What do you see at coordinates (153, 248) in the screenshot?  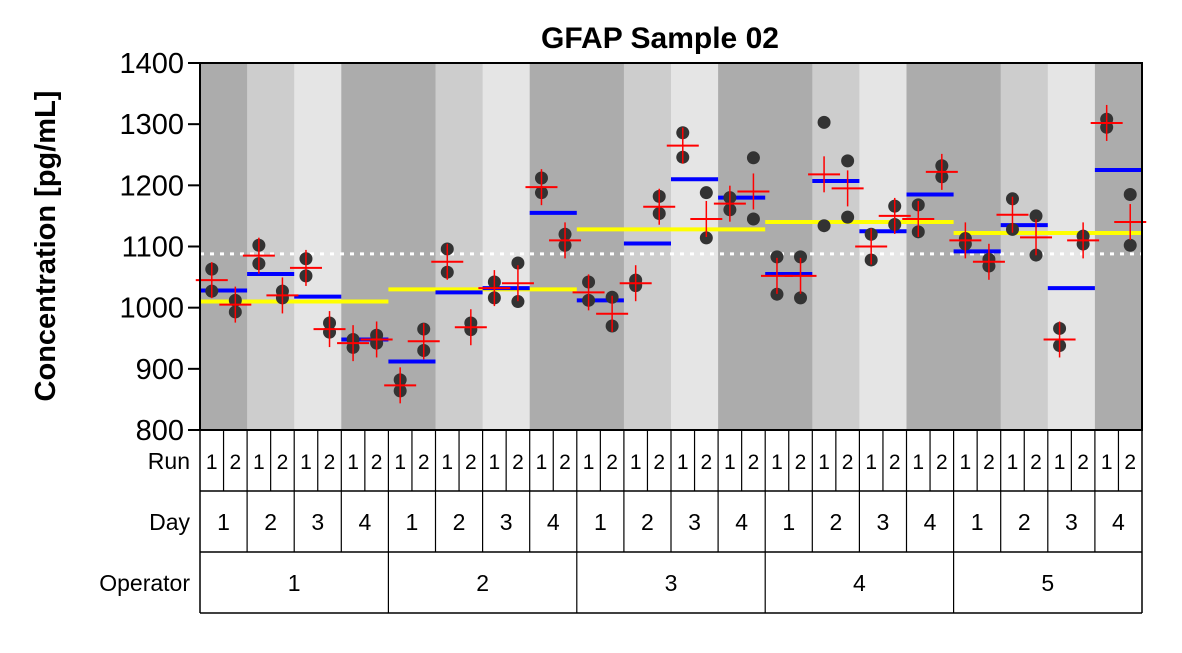 I see `y-tick-label: 1100` at bounding box center [153, 248].